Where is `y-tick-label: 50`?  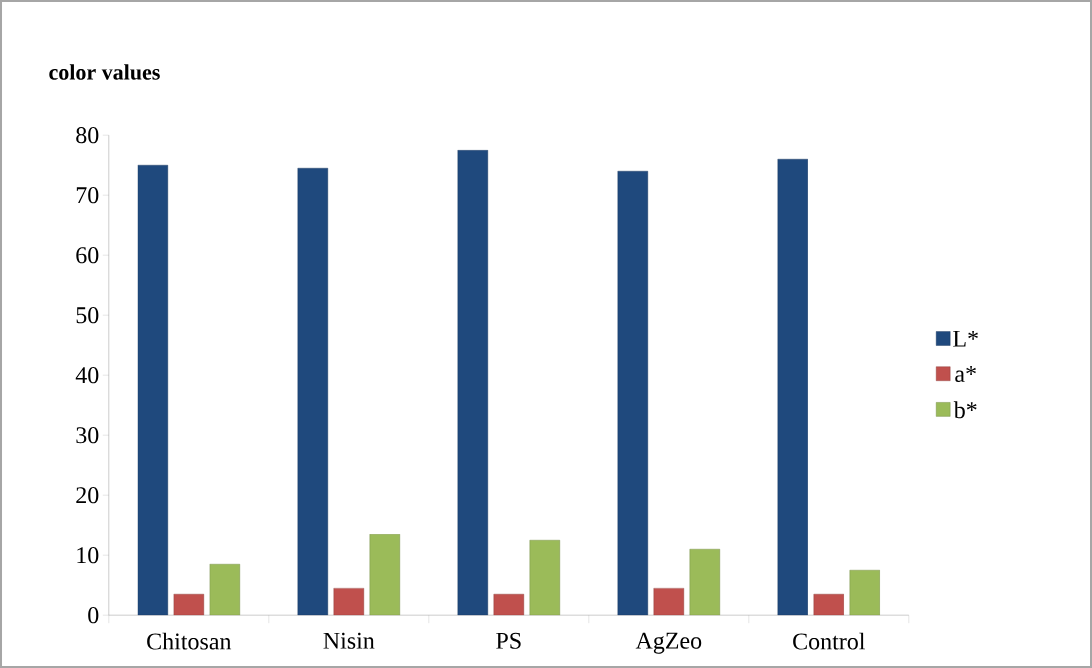
y-tick-label: 50 is located at coordinates (87, 315).